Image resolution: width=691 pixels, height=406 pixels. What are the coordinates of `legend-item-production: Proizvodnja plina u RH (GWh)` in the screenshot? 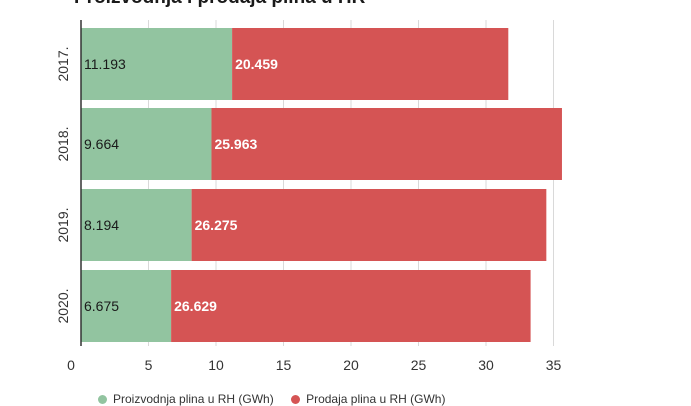 It's located at (187, 399).